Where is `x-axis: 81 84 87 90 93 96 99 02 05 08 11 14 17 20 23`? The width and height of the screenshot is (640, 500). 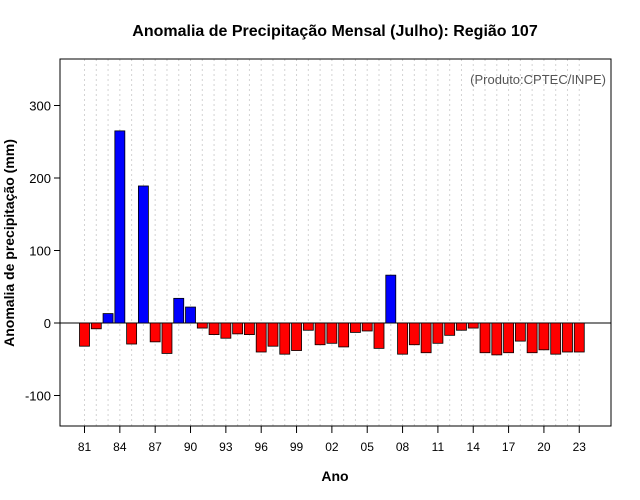
x-axis: 81 84 87 90 93 96 99 02 05 08 11 14 17 20 23 is located at coordinates (332, 440).